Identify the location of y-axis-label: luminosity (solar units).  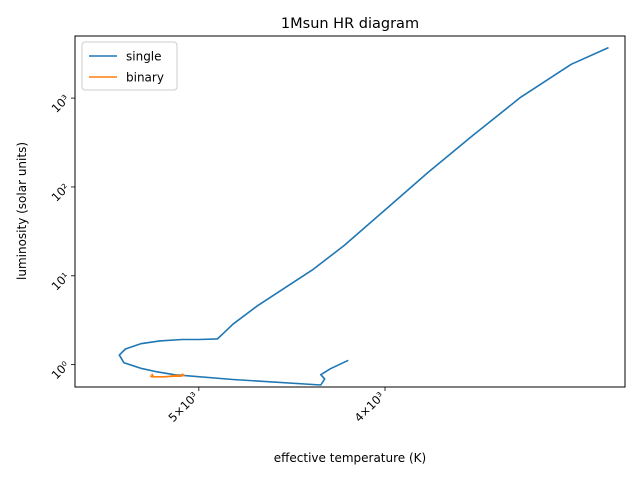
(22, 211).